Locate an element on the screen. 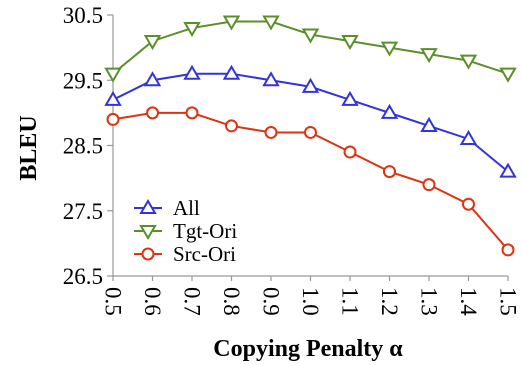 Image resolution: width=522 pixels, height=365 pixels. x-axis-title: Copying Penalty α is located at coordinates (308, 349).